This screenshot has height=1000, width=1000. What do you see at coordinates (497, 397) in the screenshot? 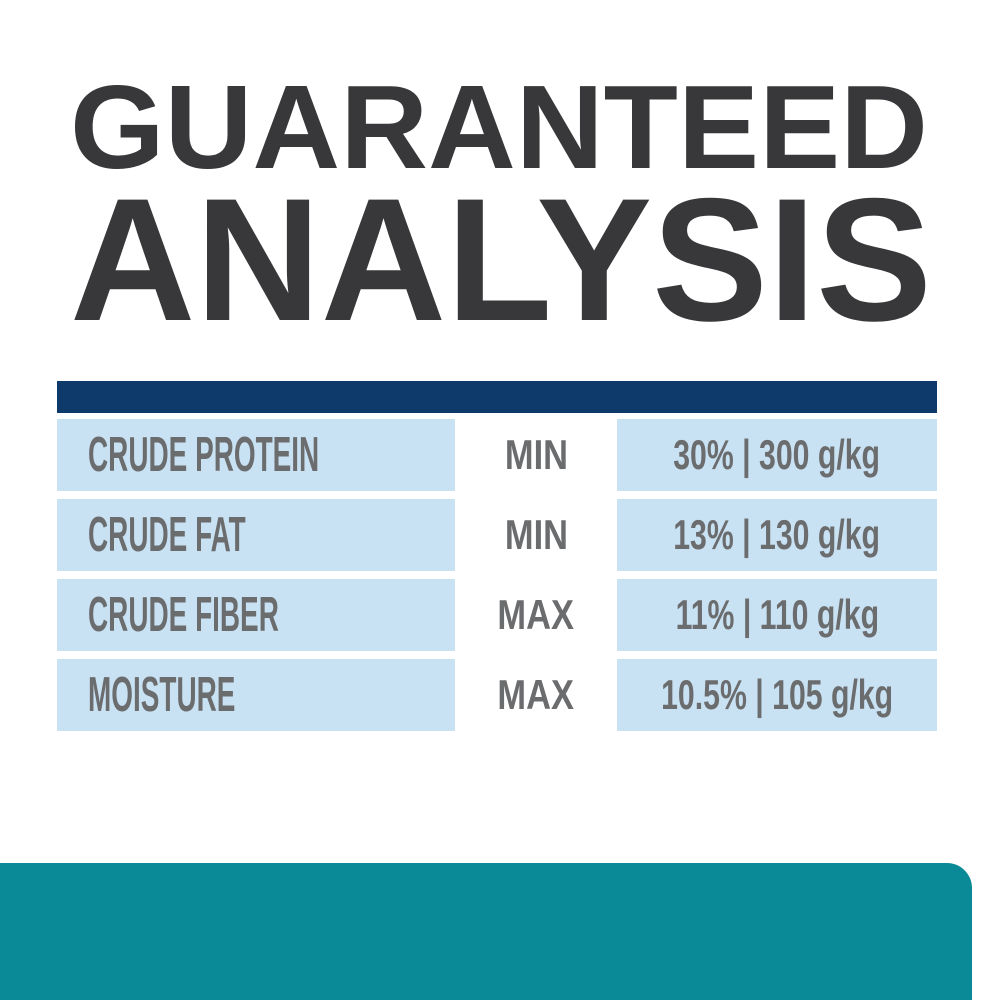
I see `table-header-bar` at bounding box center [497, 397].